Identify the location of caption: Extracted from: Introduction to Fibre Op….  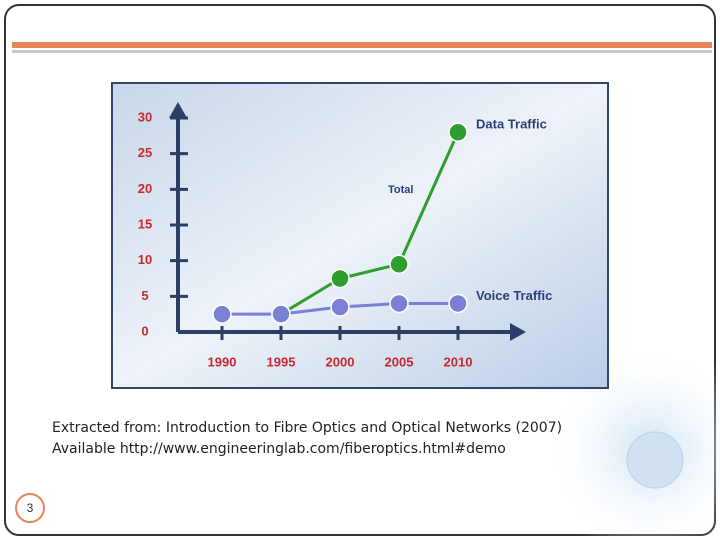
(307, 428).